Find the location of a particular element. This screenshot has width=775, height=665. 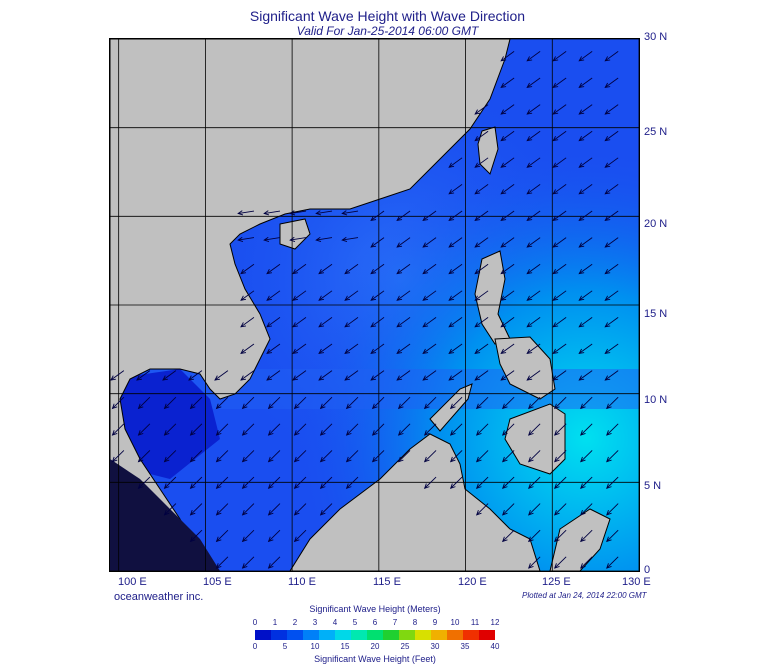

lat-label-15n: 15 N is located at coordinates (656, 314).